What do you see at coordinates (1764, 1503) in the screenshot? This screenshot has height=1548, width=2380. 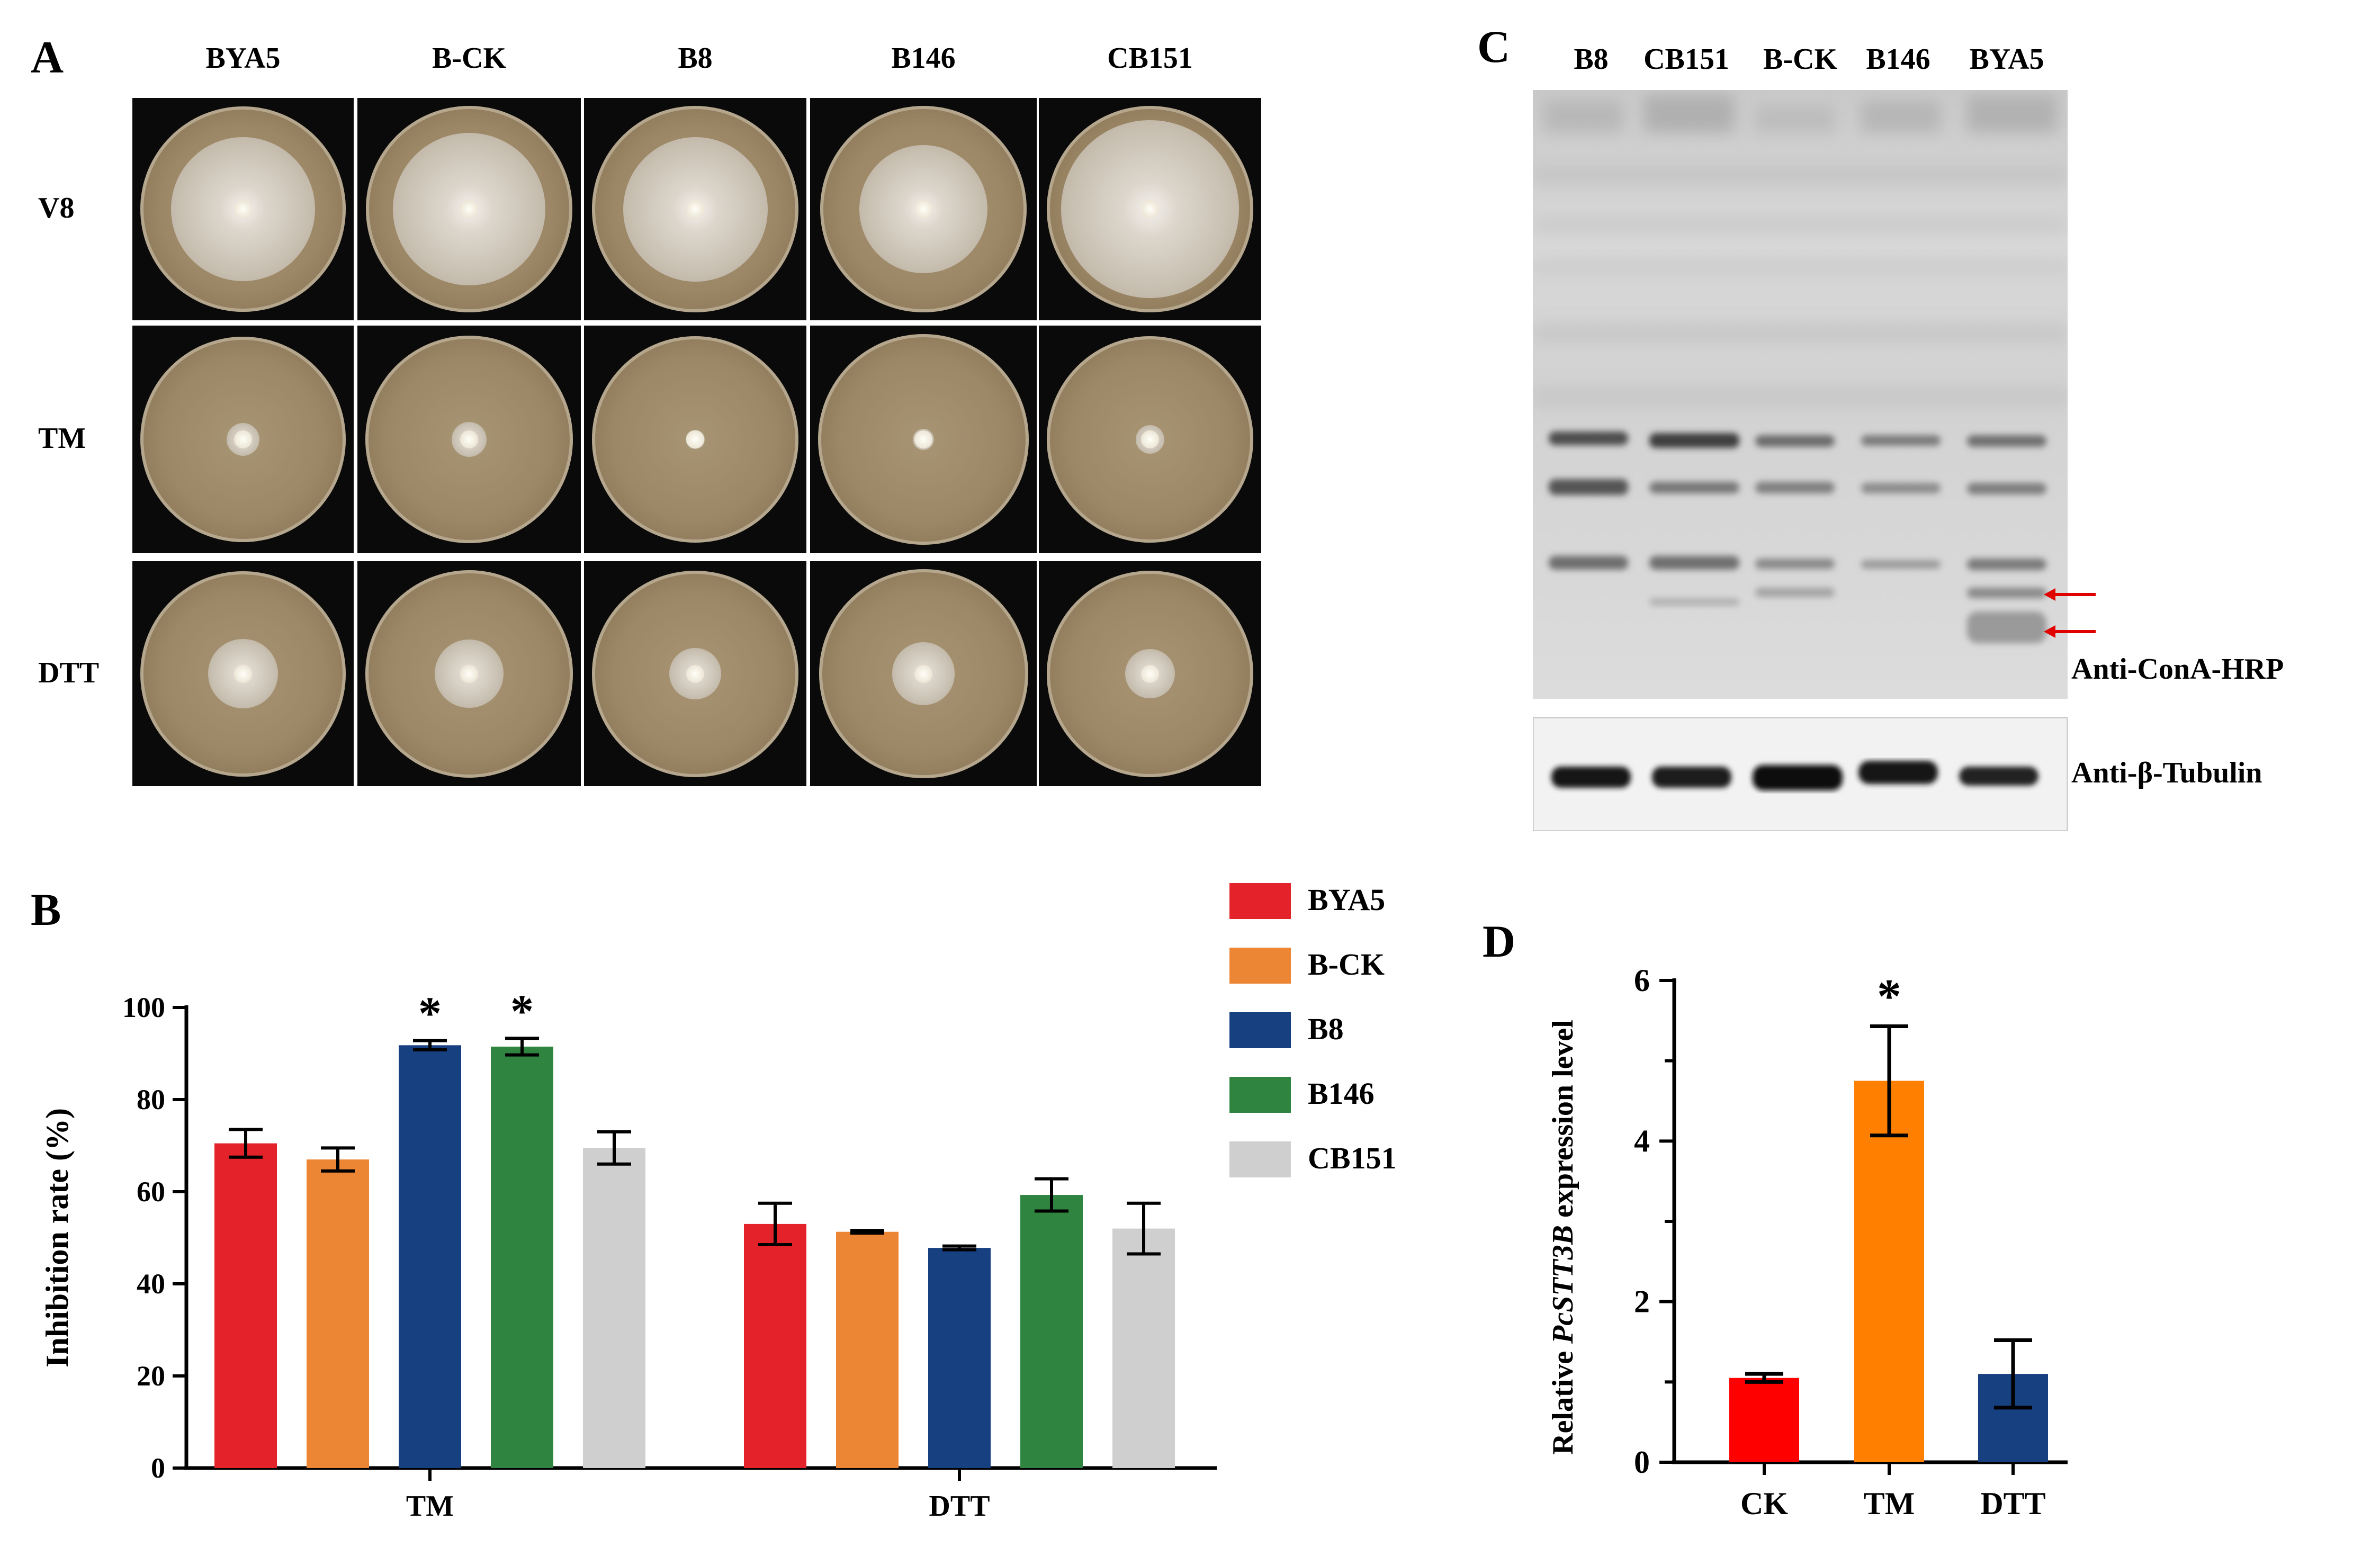 I see `x-tick-label: CK` at bounding box center [1764, 1503].